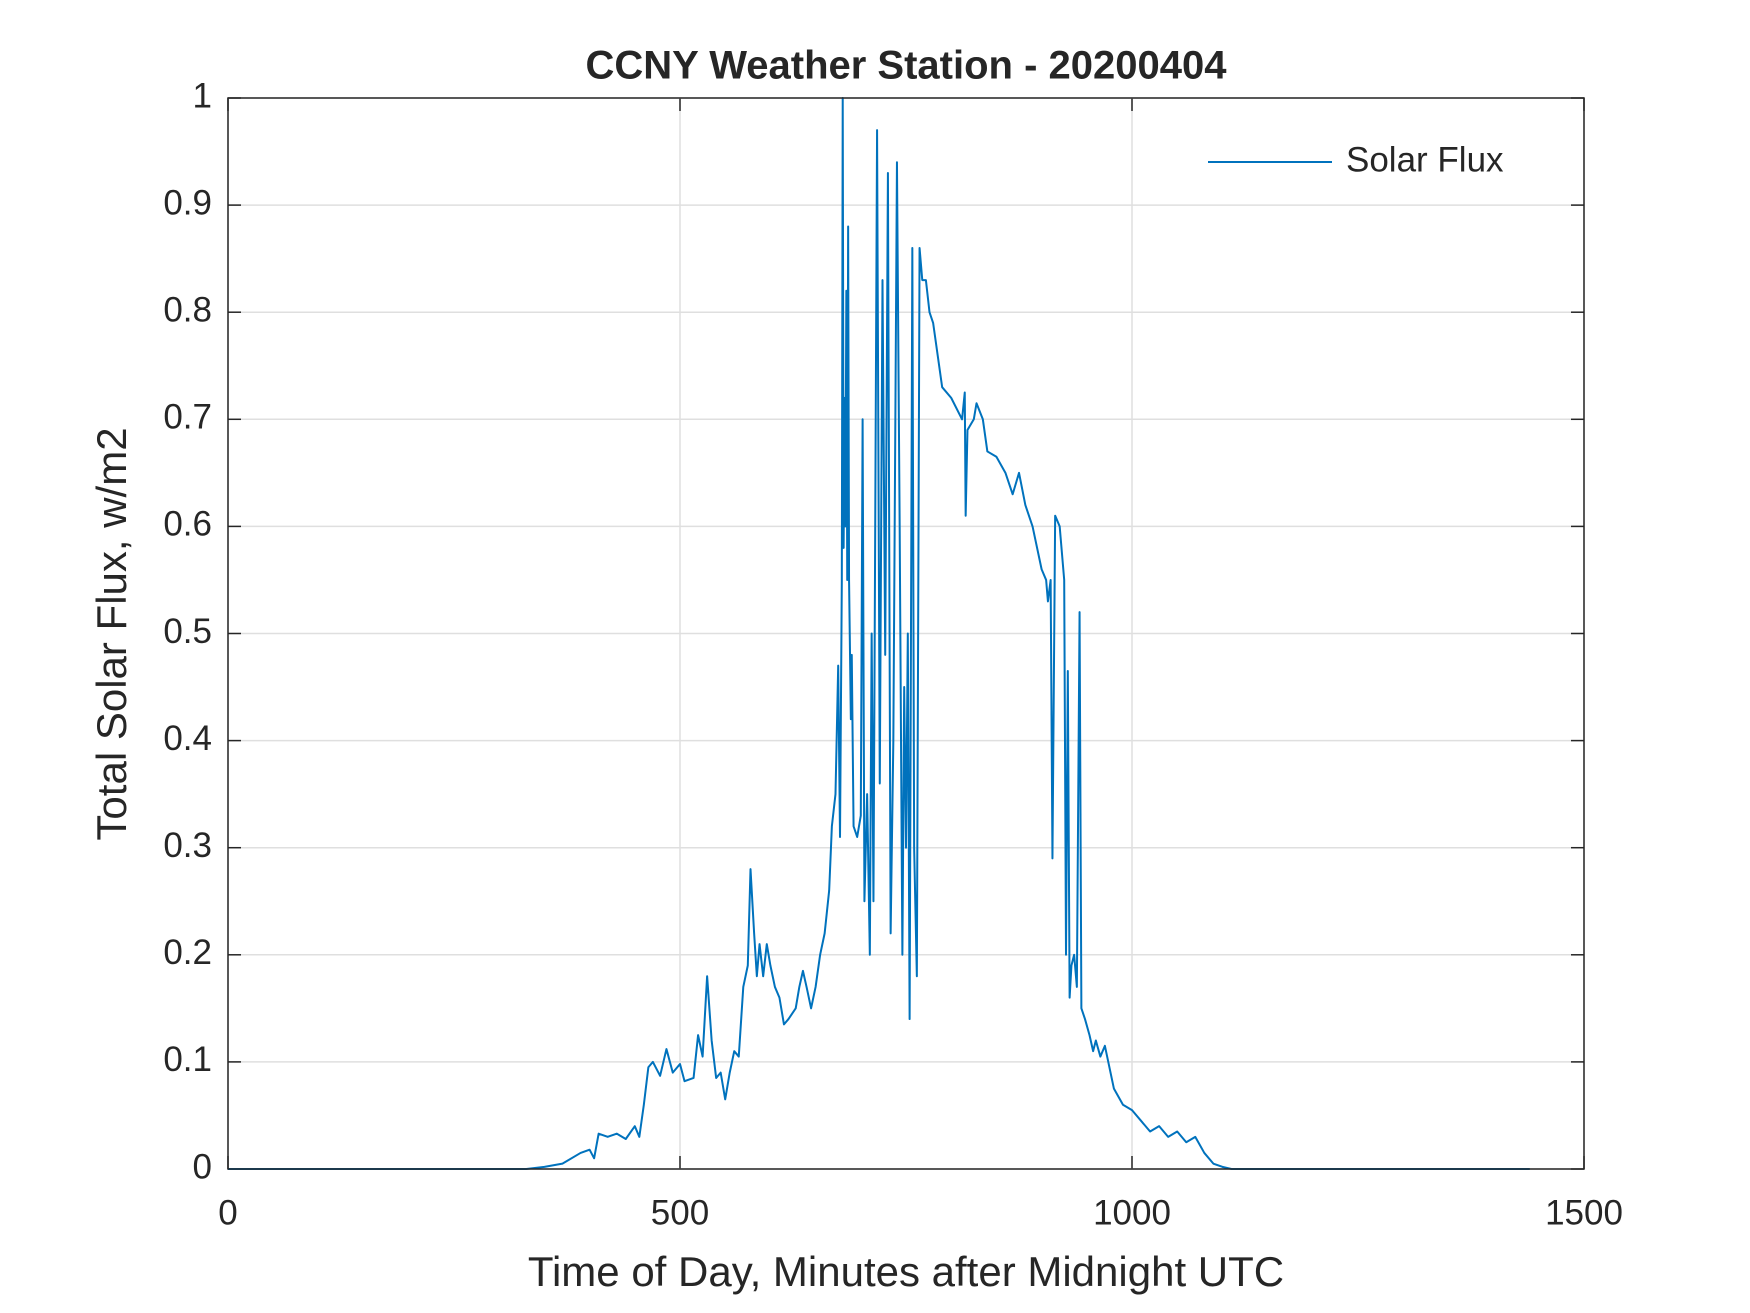  What do you see at coordinates (187, 202) in the screenshot?
I see `y-tick-label: 0.9` at bounding box center [187, 202].